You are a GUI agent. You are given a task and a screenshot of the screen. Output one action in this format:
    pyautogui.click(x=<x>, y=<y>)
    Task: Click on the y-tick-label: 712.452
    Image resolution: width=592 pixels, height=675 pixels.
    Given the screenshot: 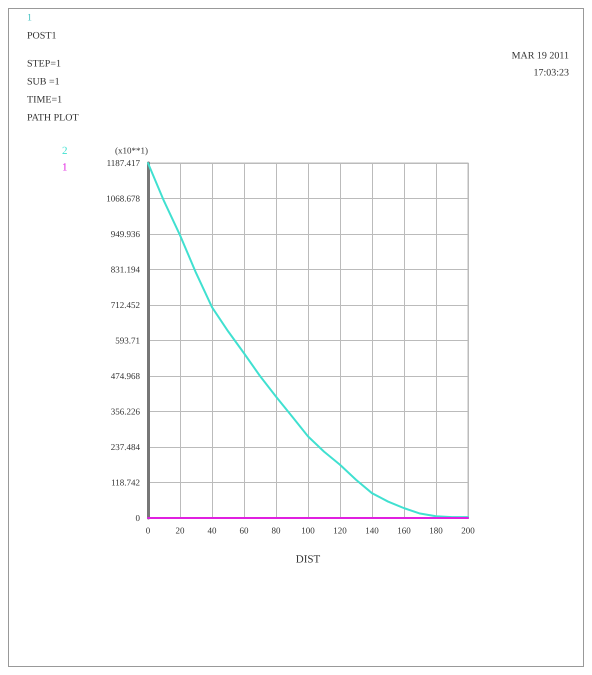 What is the action you would take?
    pyautogui.click(x=125, y=305)
    